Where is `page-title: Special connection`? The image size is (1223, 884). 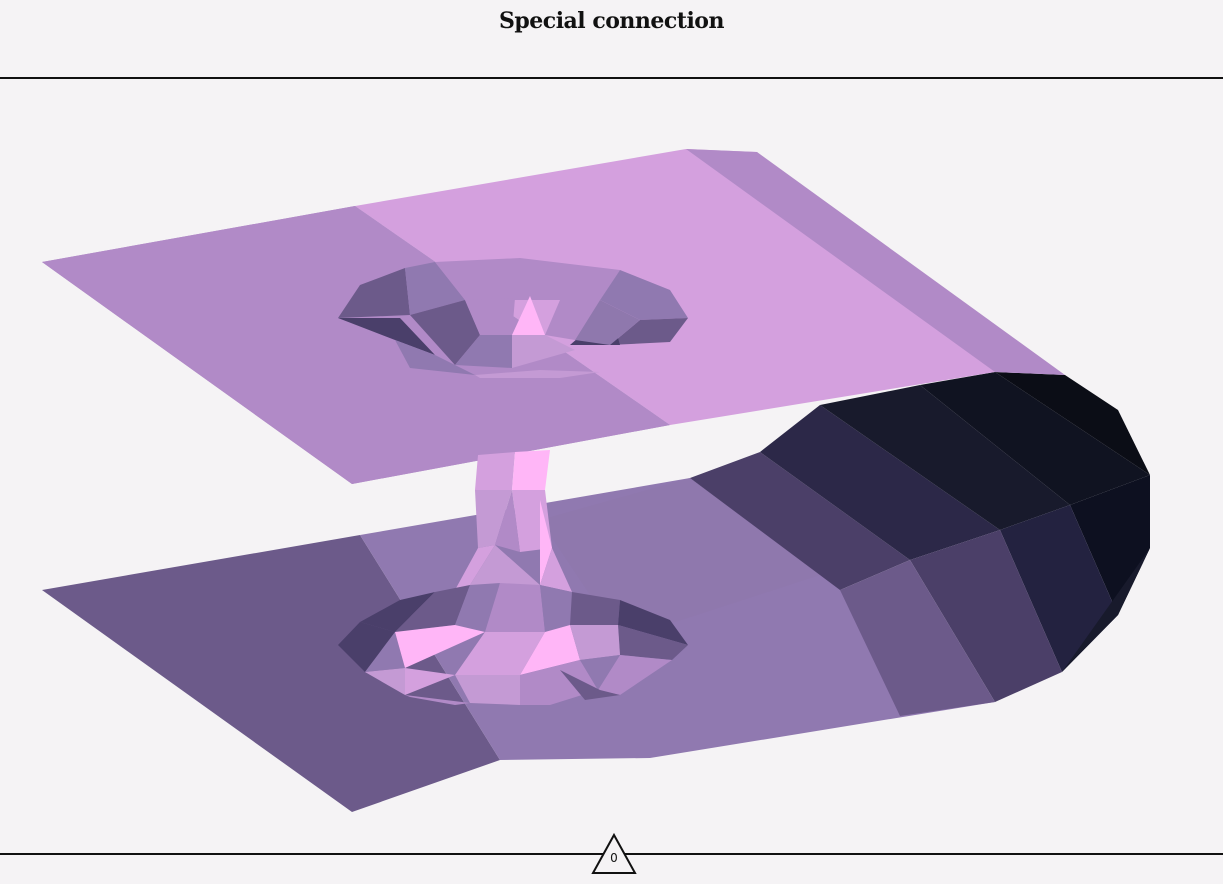
page-title: Special connection is located at coordinates (611, 21).